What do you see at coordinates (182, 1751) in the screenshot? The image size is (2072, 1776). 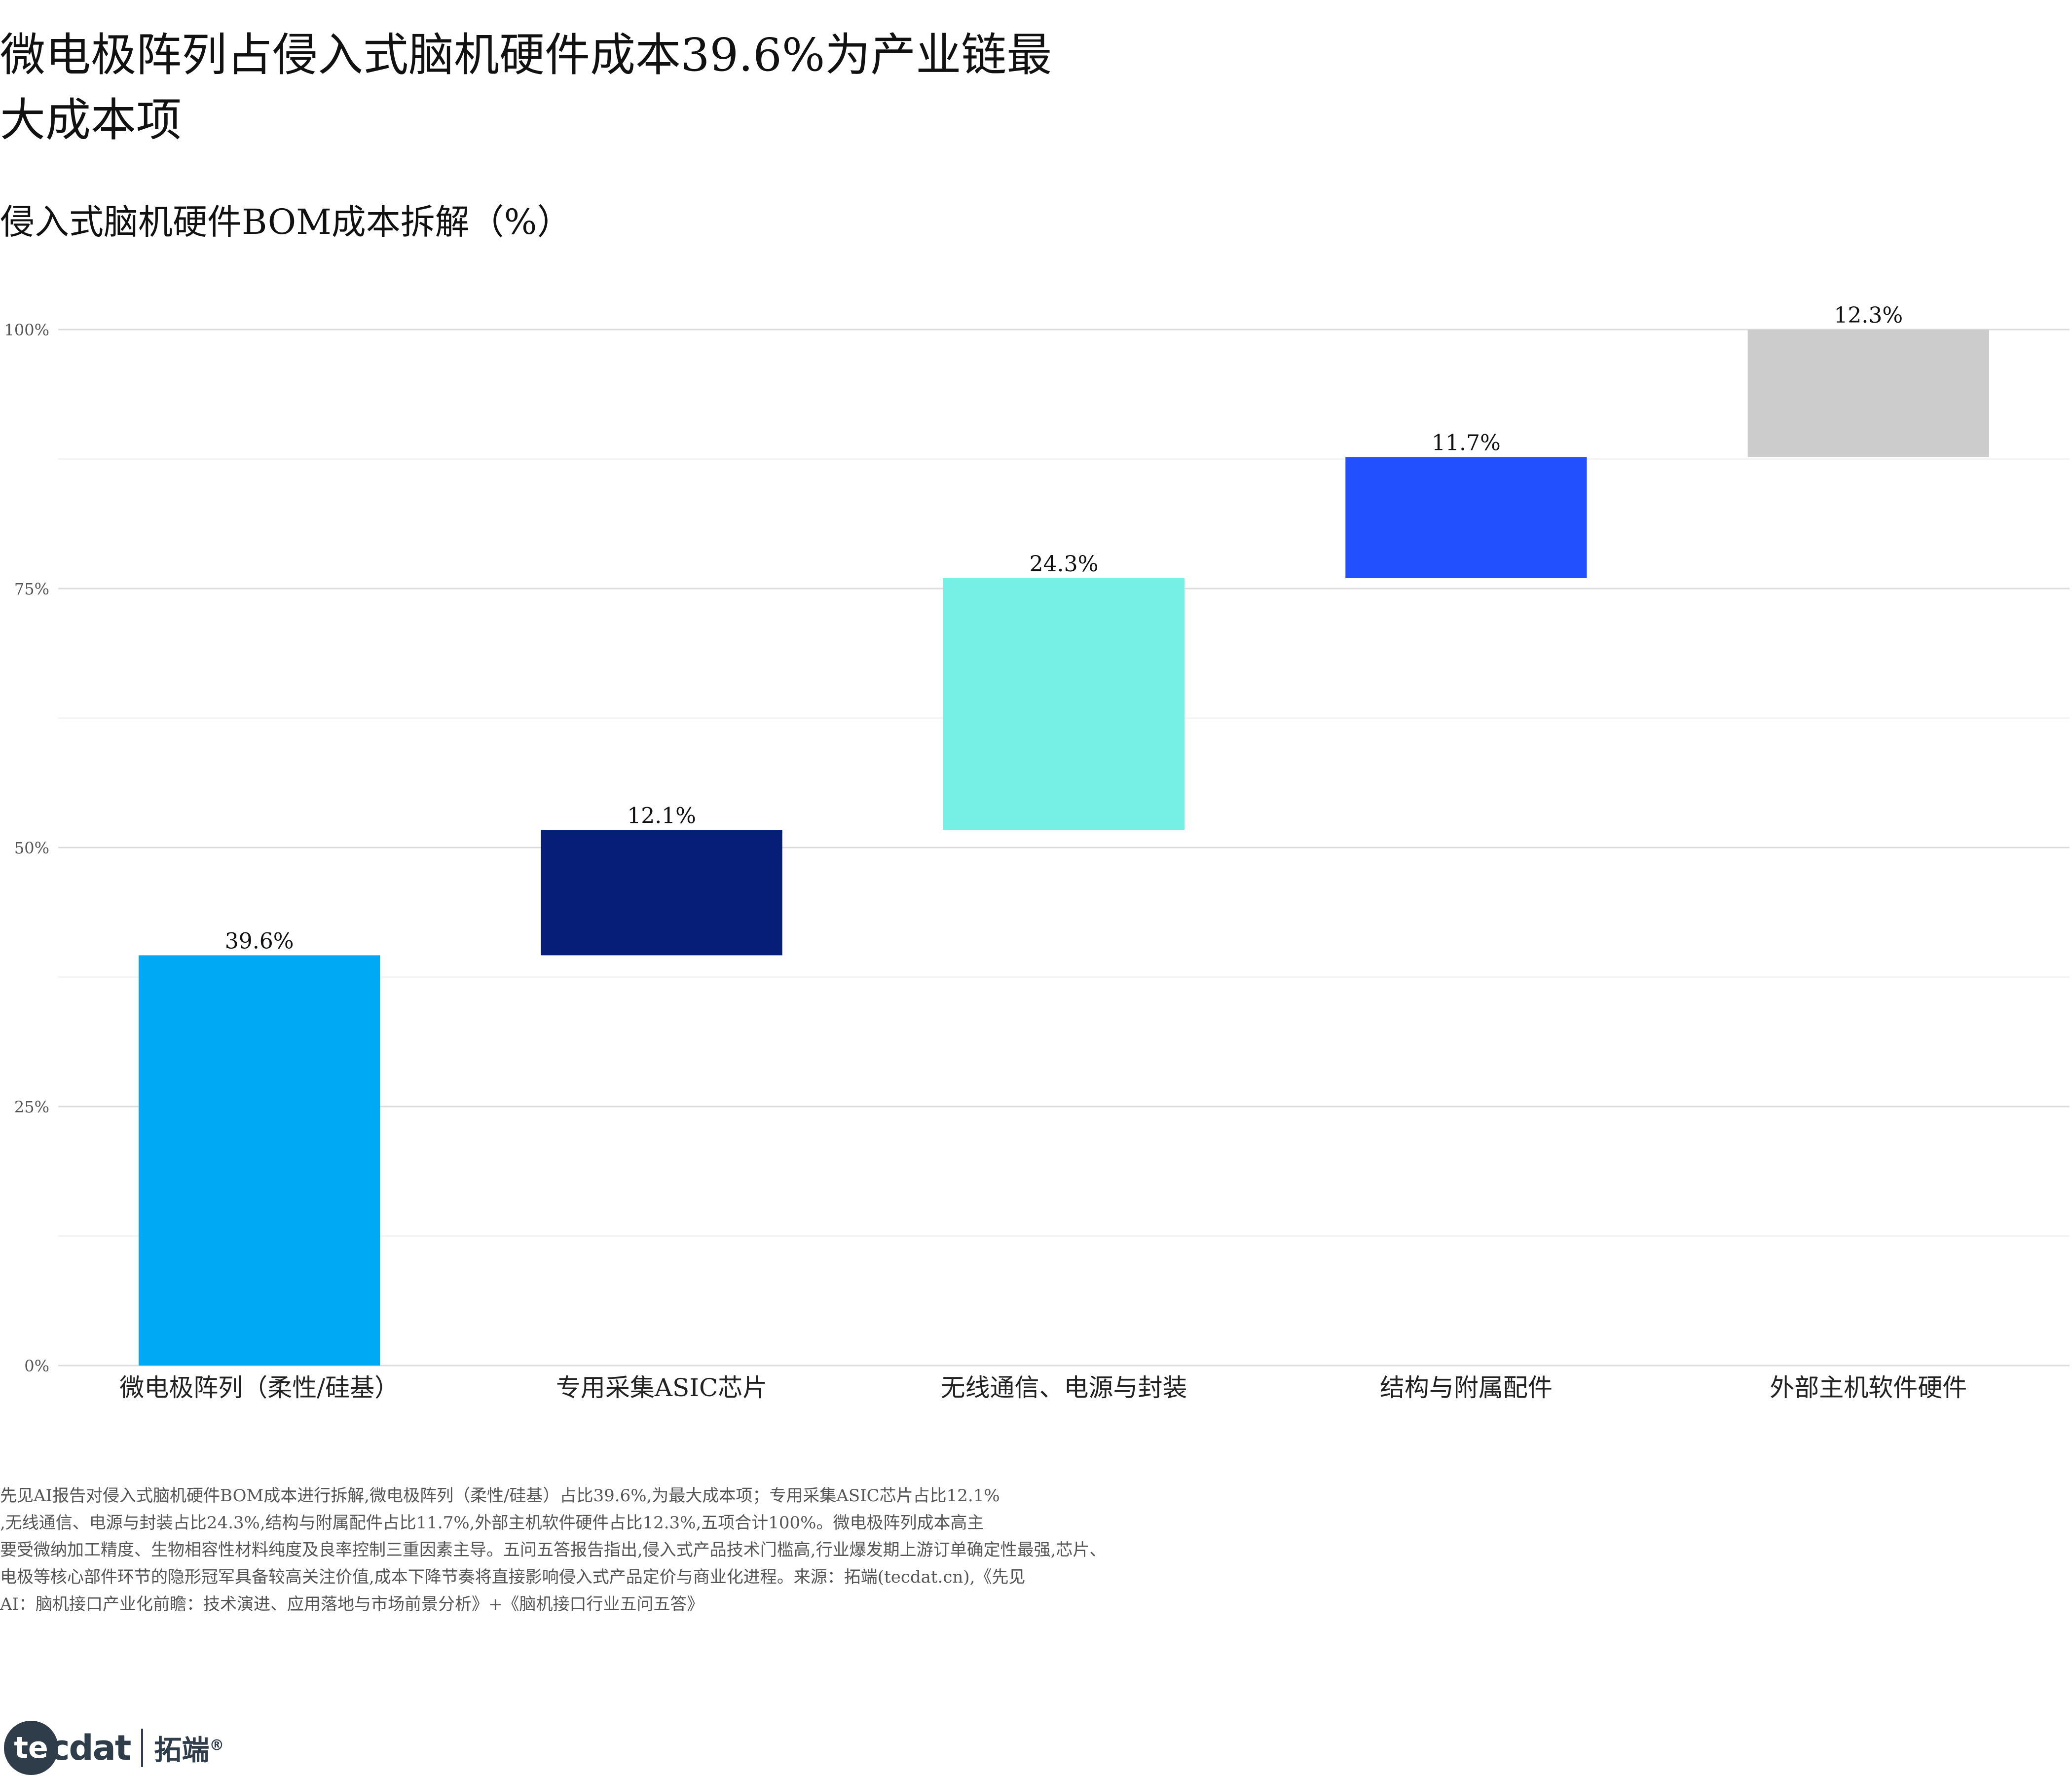 I see `logo-cn-text: 拓端` at bounding box center [182, 1751].